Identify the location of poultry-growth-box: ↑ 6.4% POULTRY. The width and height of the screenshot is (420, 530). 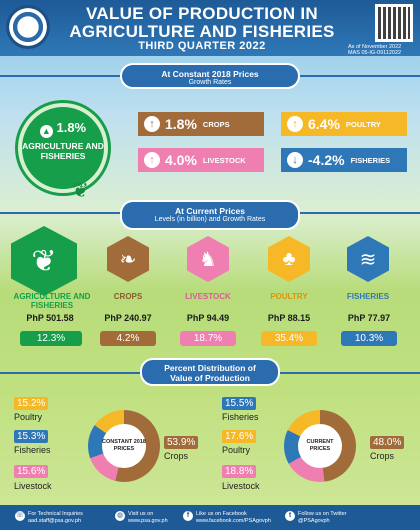
(344, 124).